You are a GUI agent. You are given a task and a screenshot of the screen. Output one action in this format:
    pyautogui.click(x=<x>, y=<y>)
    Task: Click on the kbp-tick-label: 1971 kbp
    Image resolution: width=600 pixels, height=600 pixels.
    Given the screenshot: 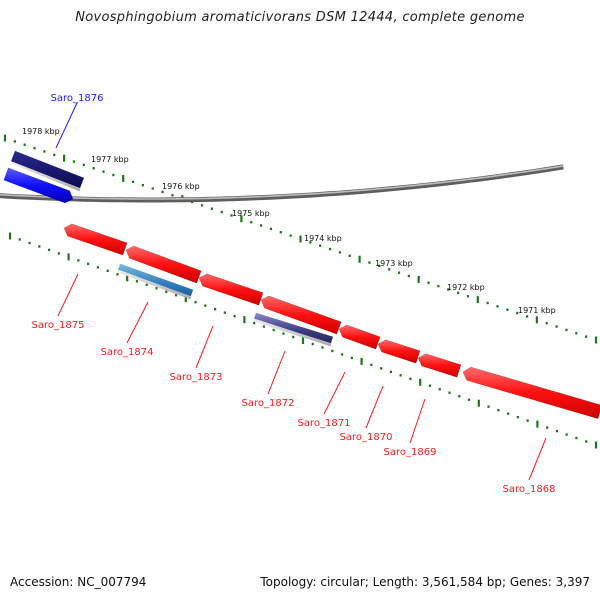 What is the action you would take?
    pyautogui.click(x=537, y=310)
    